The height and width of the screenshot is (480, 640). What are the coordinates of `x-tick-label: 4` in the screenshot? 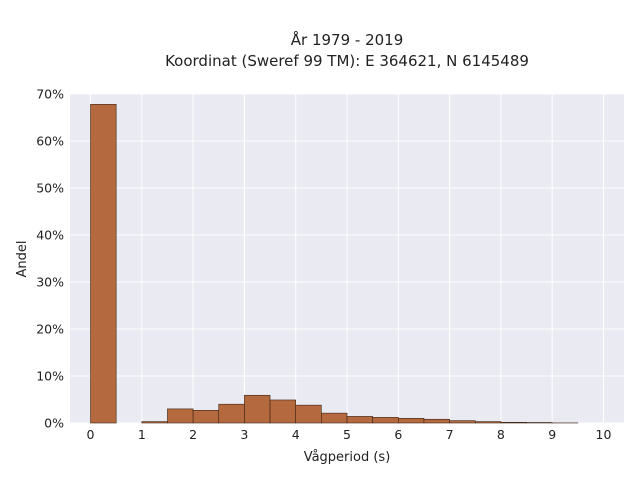 It's located at (296, 434).